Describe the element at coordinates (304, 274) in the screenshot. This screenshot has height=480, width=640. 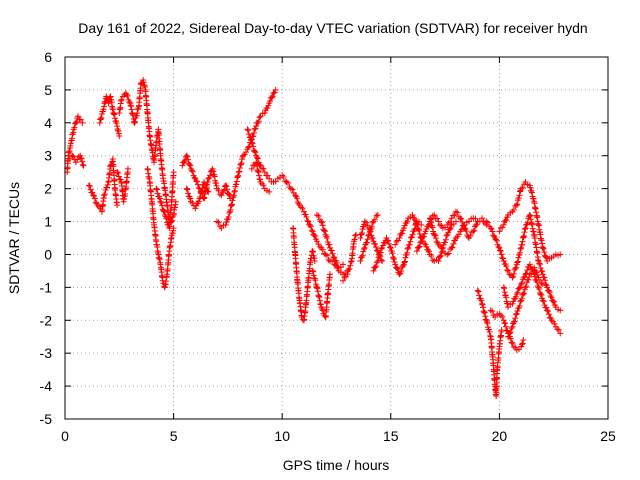
I see `series-s14` at that location.